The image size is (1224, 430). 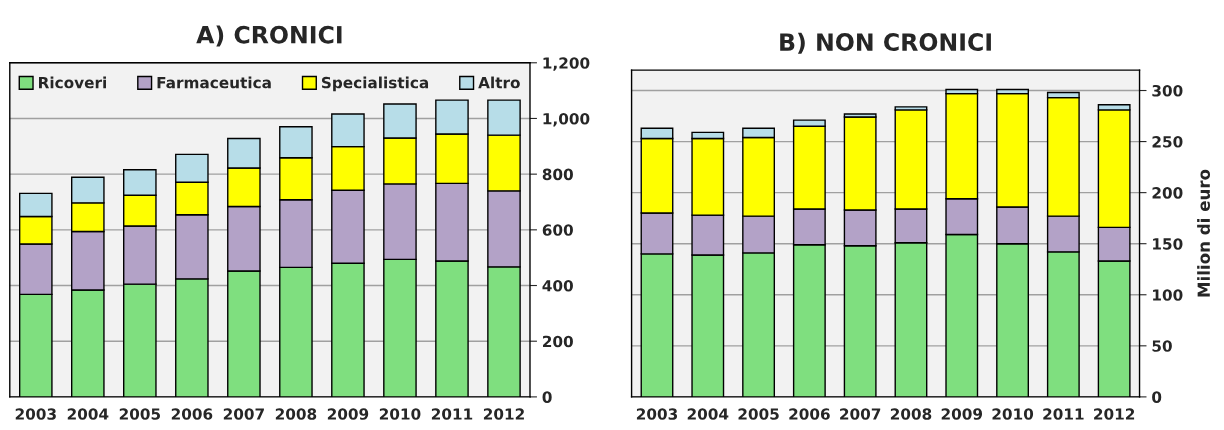 What do you see at coordinates (1168, 295) in the screenshot?
I see `y-tick-label: 100` at bounding box center [1168, 295].